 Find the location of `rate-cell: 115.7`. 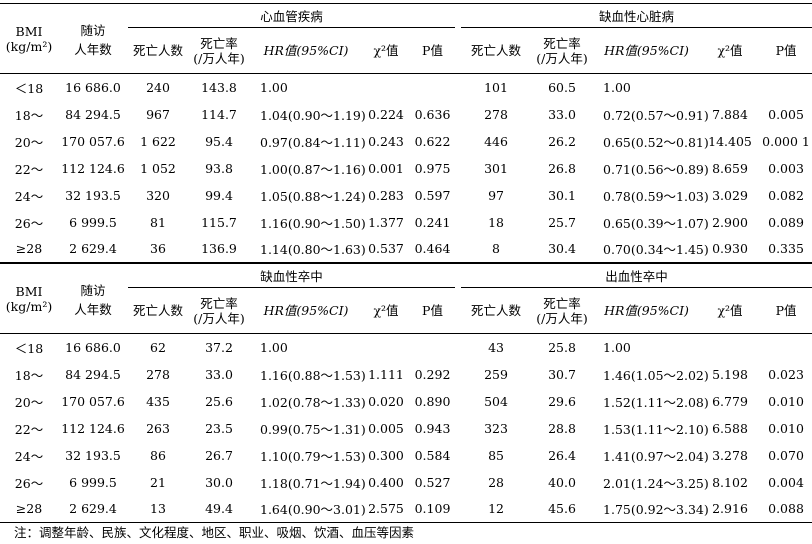

rate-cell: 115.7 is located at coordinates (219, 222).